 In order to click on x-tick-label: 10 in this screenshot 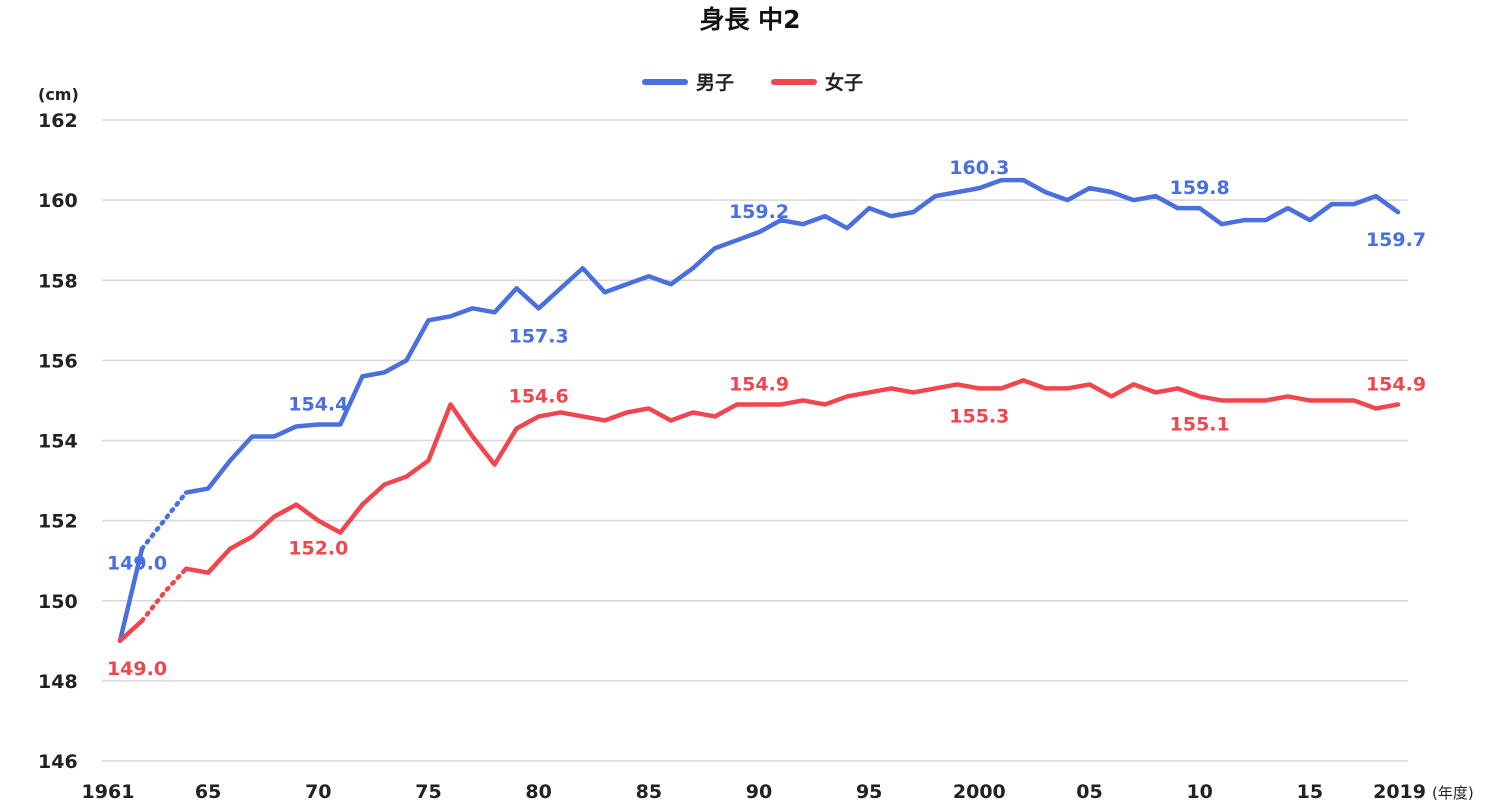, I will do `click(1199, 792)`.